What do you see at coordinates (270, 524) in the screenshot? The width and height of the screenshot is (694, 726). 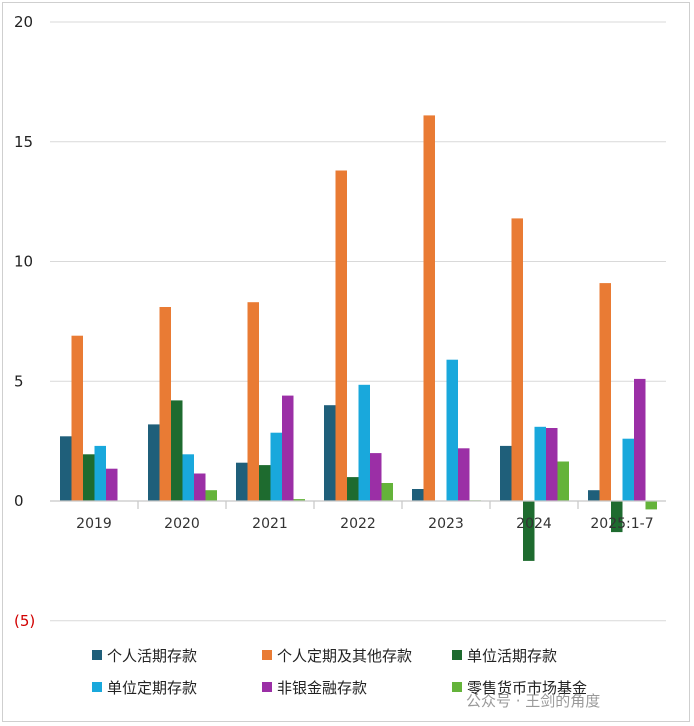 I see `x-tick-label-2: 2021` at bounding box center [270, 524].